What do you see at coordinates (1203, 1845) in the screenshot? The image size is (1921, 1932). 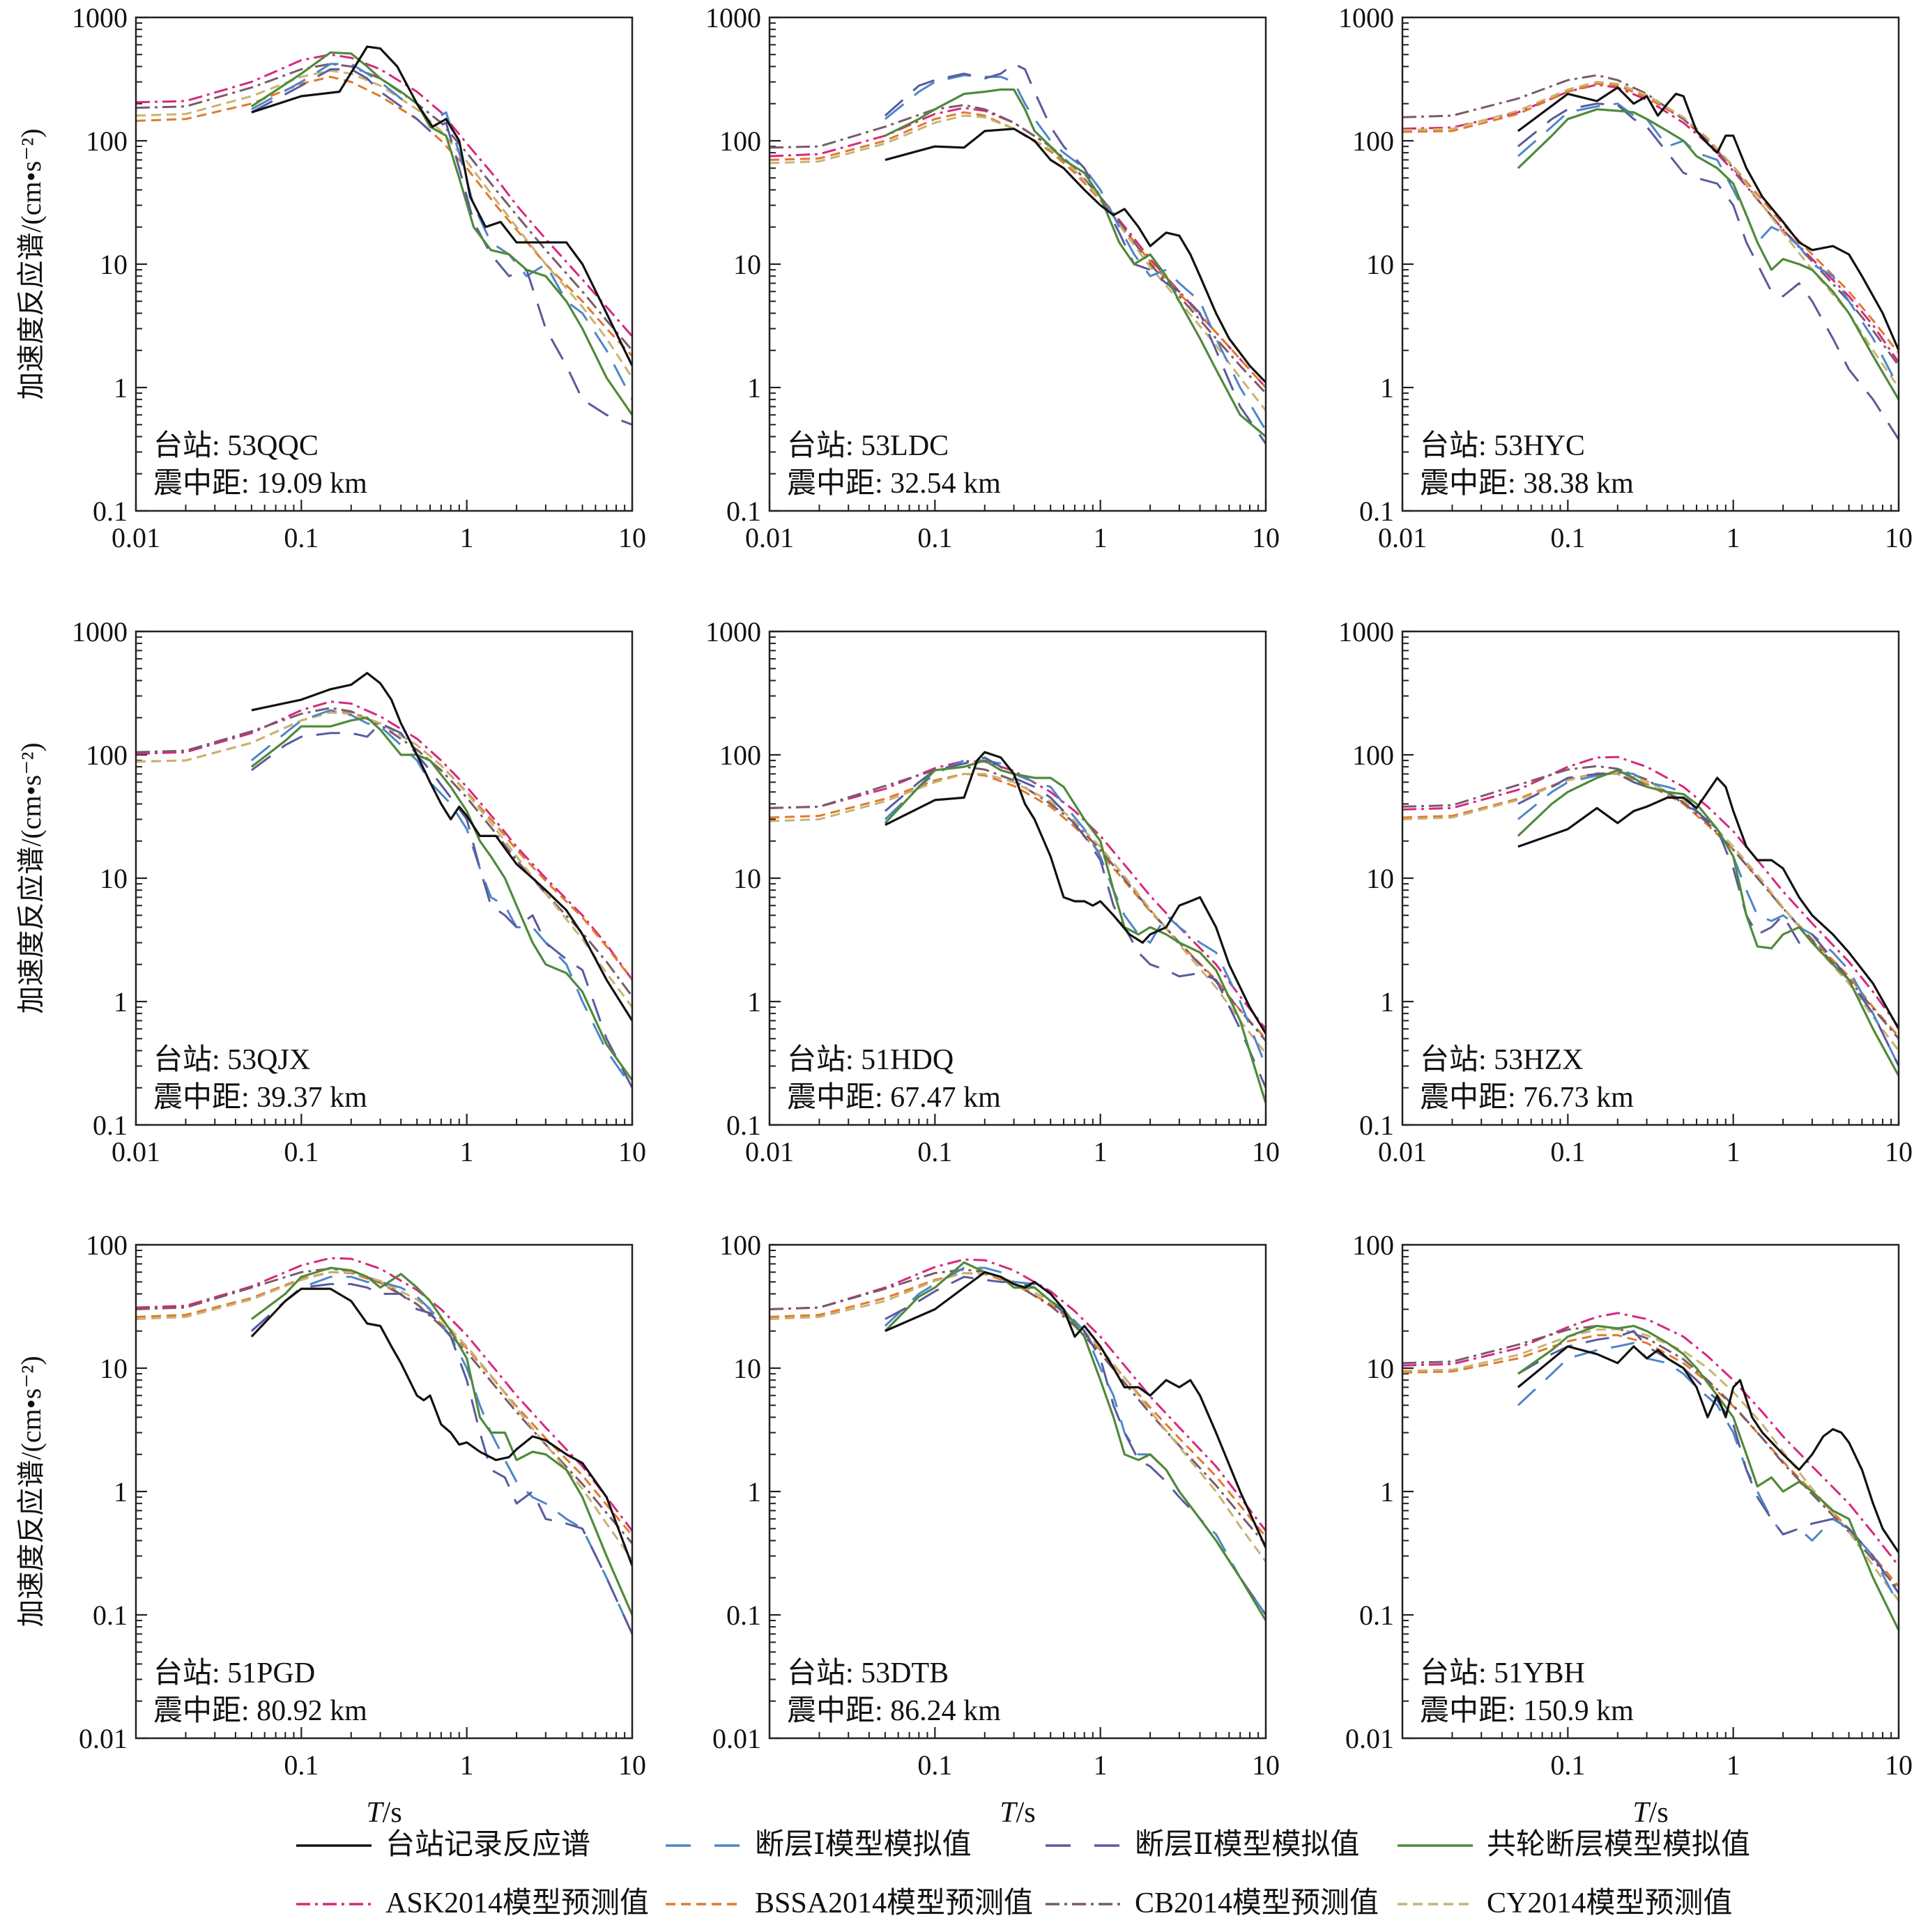 I see `legend-item: 断层Ⅱ模型模拟值` at bounding box center [1203, 1845].